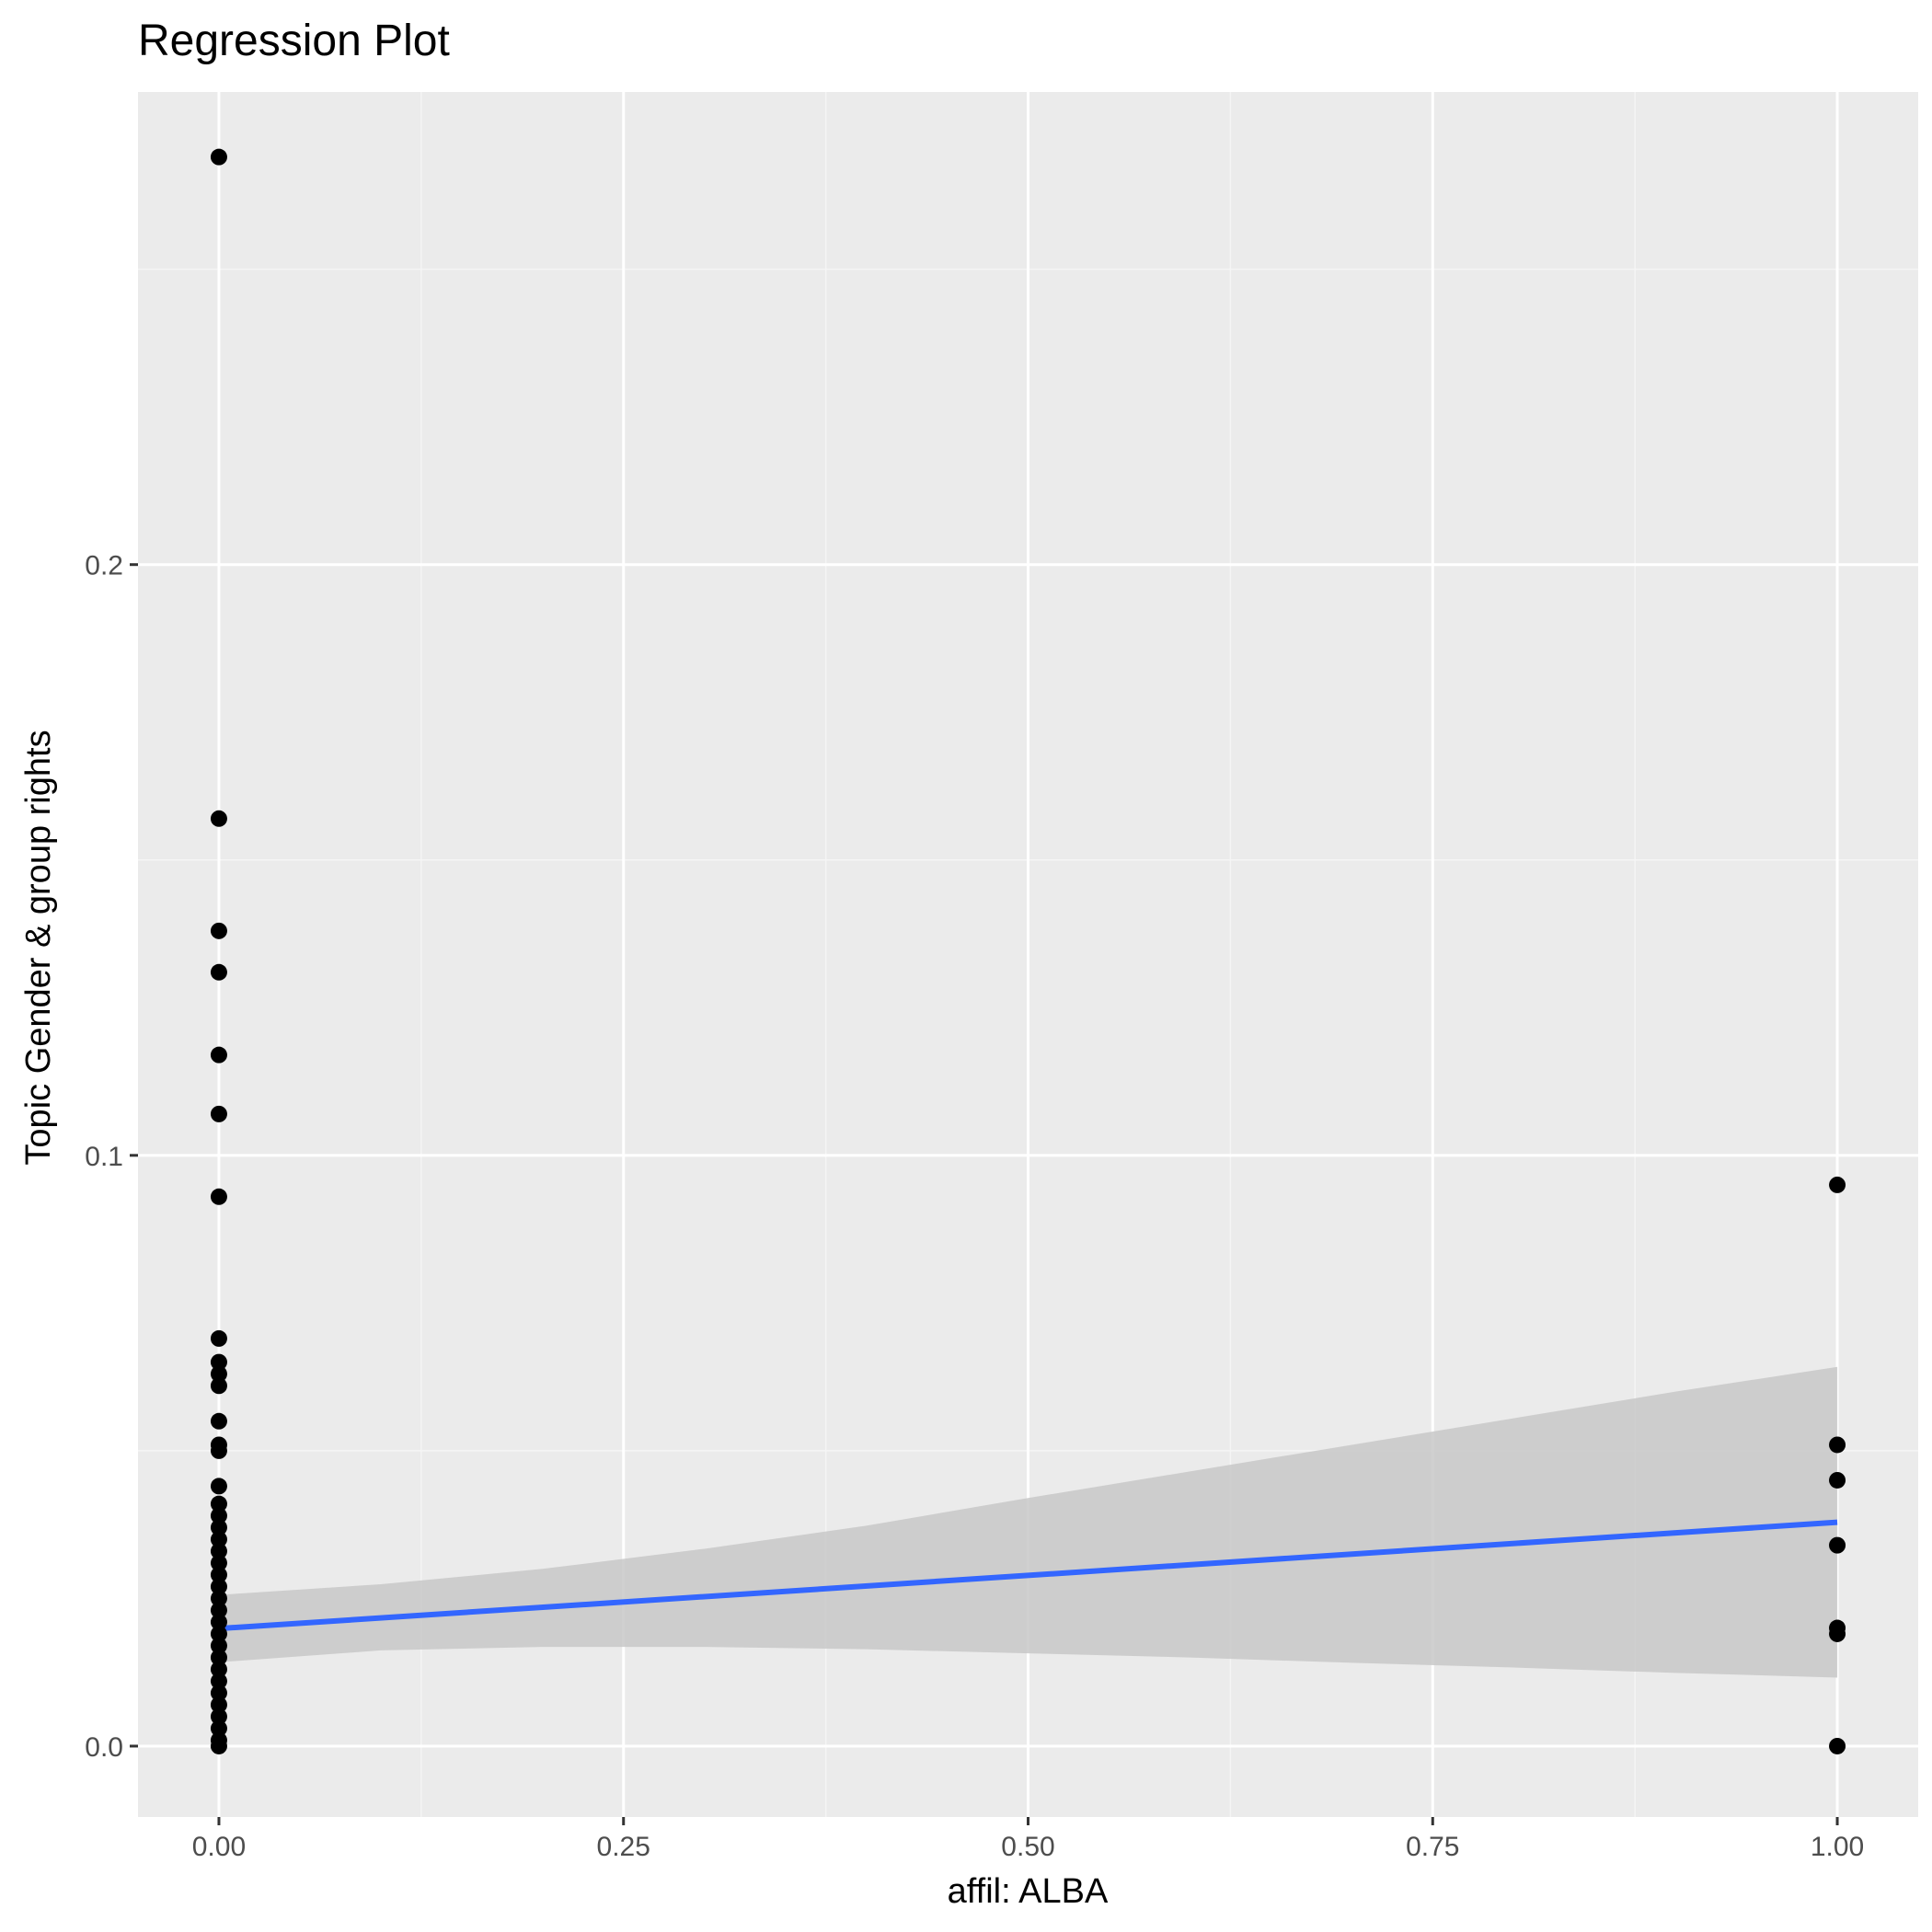  What do you see at coordinates (1837, 1847) in the screenshot?
I see `x-tick-label: 1.00` at bounding box center [1837, 1847].